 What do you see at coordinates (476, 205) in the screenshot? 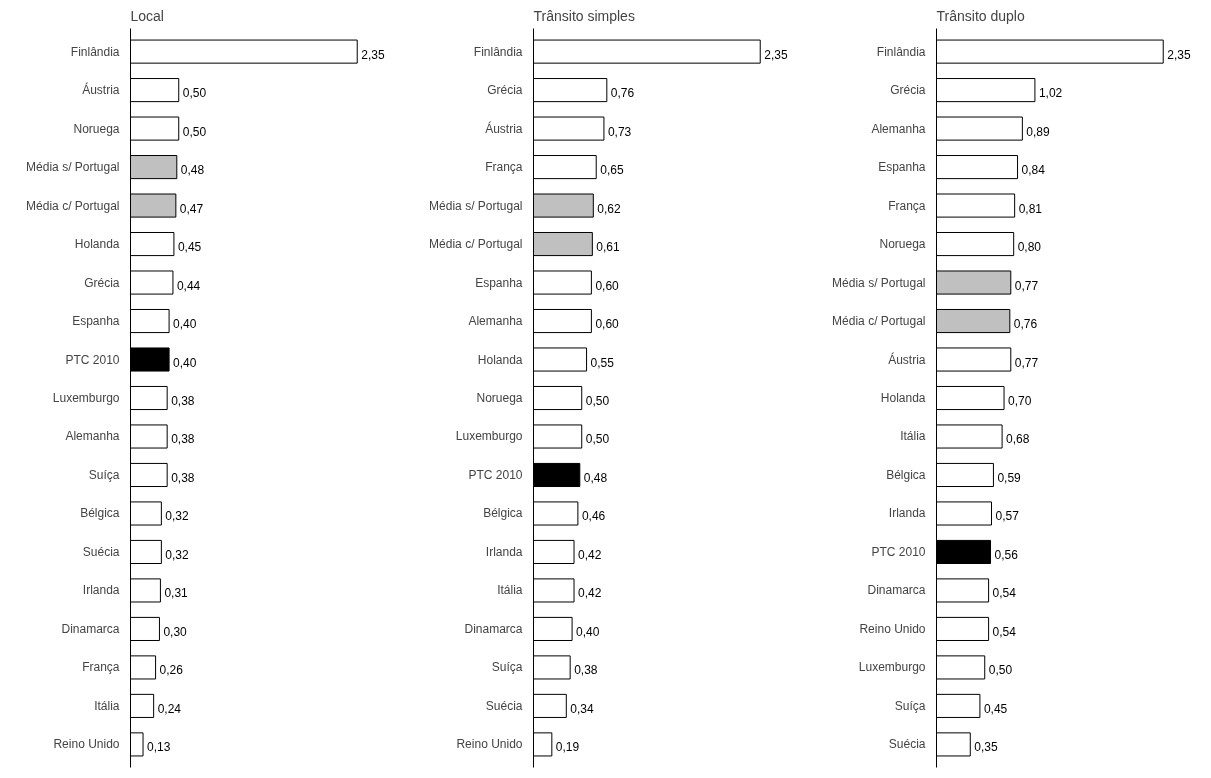
I see `y-tick-label: Média s/ Portugal` at bounding box center [476, 205].